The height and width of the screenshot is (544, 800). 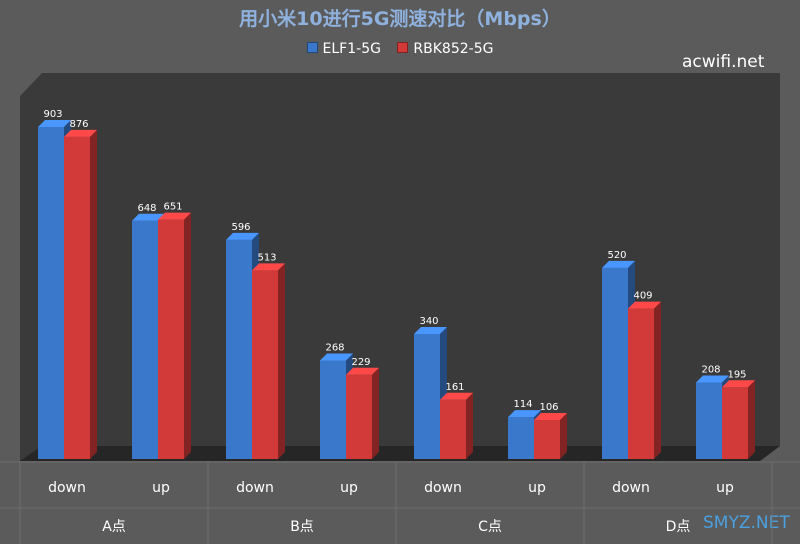 I want to click on bar-value-label: 903, so click(x=52, y=114).